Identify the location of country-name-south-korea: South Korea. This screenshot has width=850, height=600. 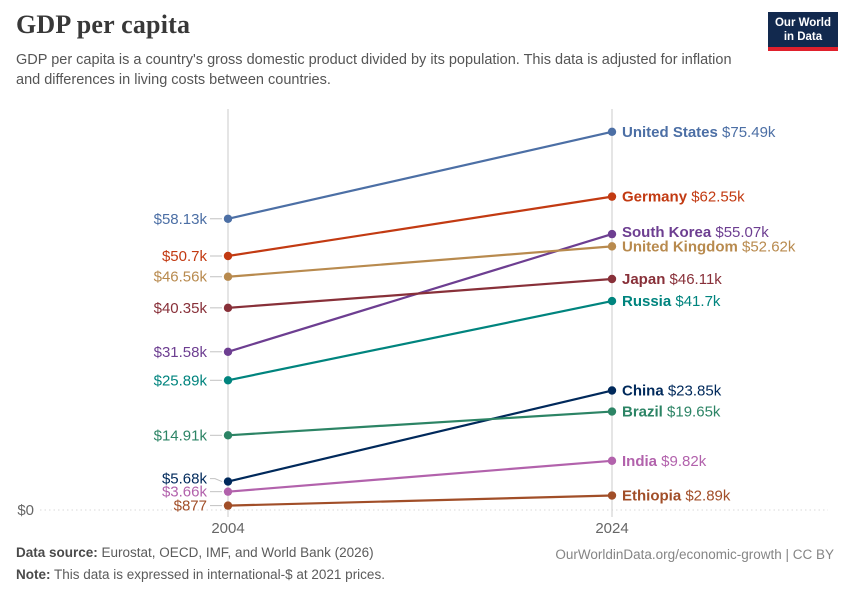
(667, 232).